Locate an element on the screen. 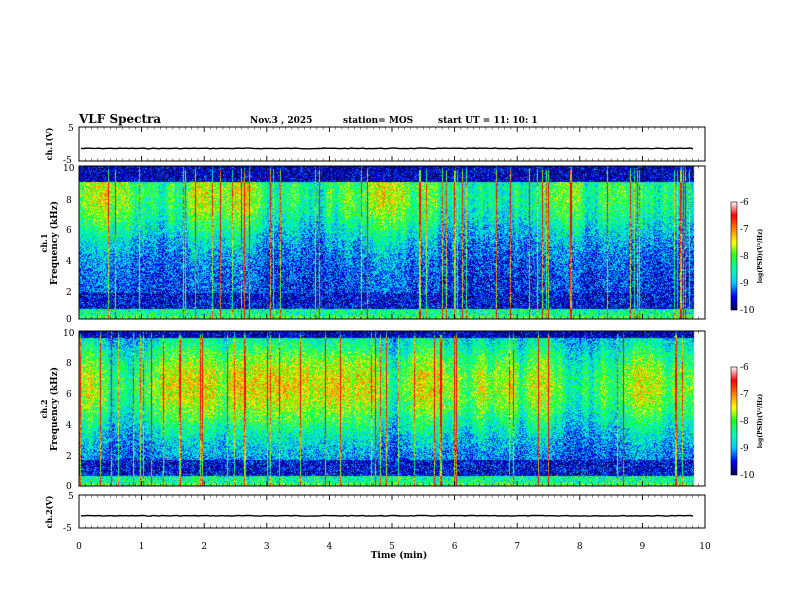 This screenshot has width=792, height=612. time-axis-tick-labels: 0 1 2 3 4 5 6 7 8 9 10 is located at coordinates (393, 547).